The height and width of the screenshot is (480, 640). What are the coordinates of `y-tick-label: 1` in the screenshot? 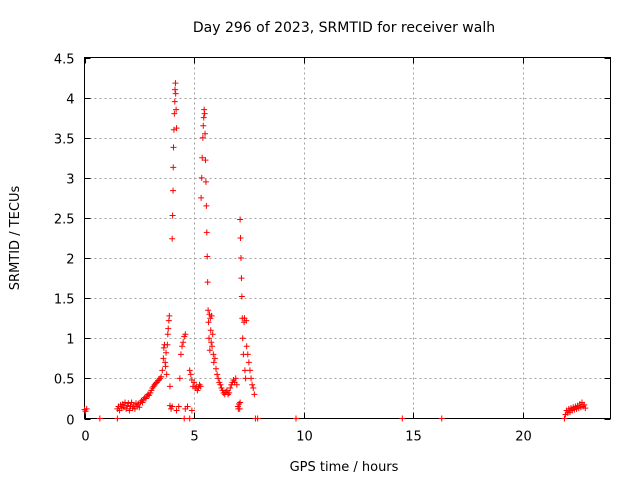 It's located at (70, 340).